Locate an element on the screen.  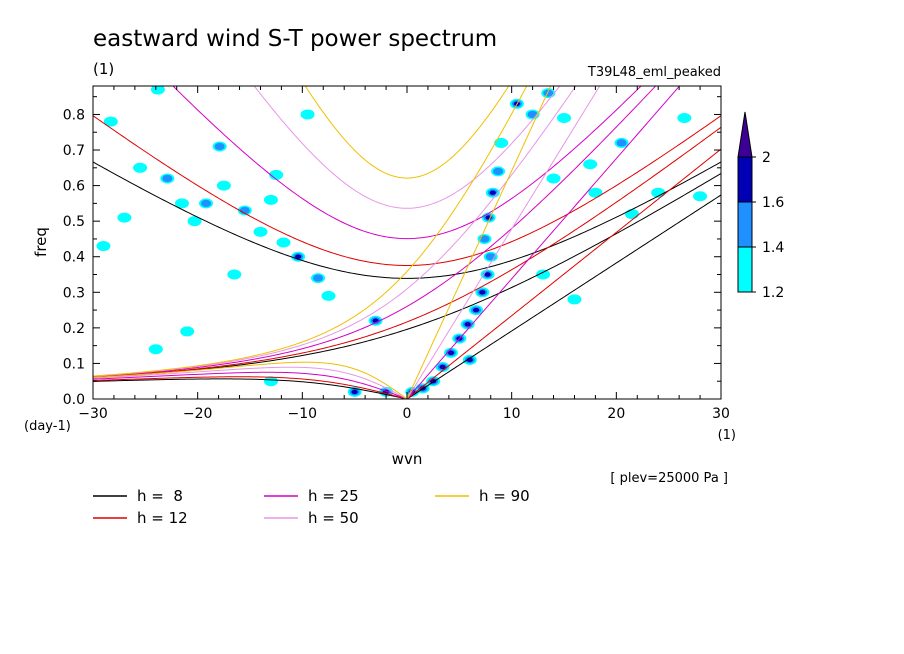
y-tick-label: 0.8 is located at coordinates (74, 115).